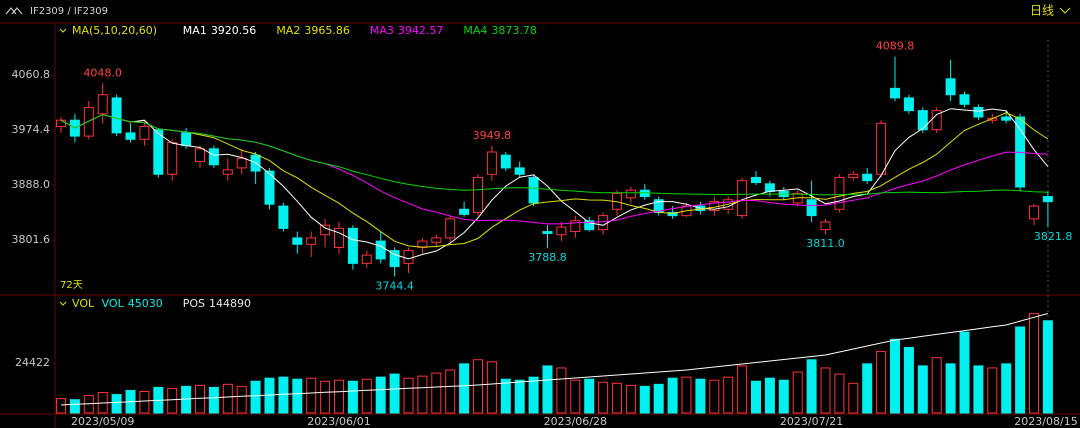  What do you see at coordinates (31, 239) in the screenshot?
I see `y-tick-label: 3801.6` at bounding box center [31, 239].